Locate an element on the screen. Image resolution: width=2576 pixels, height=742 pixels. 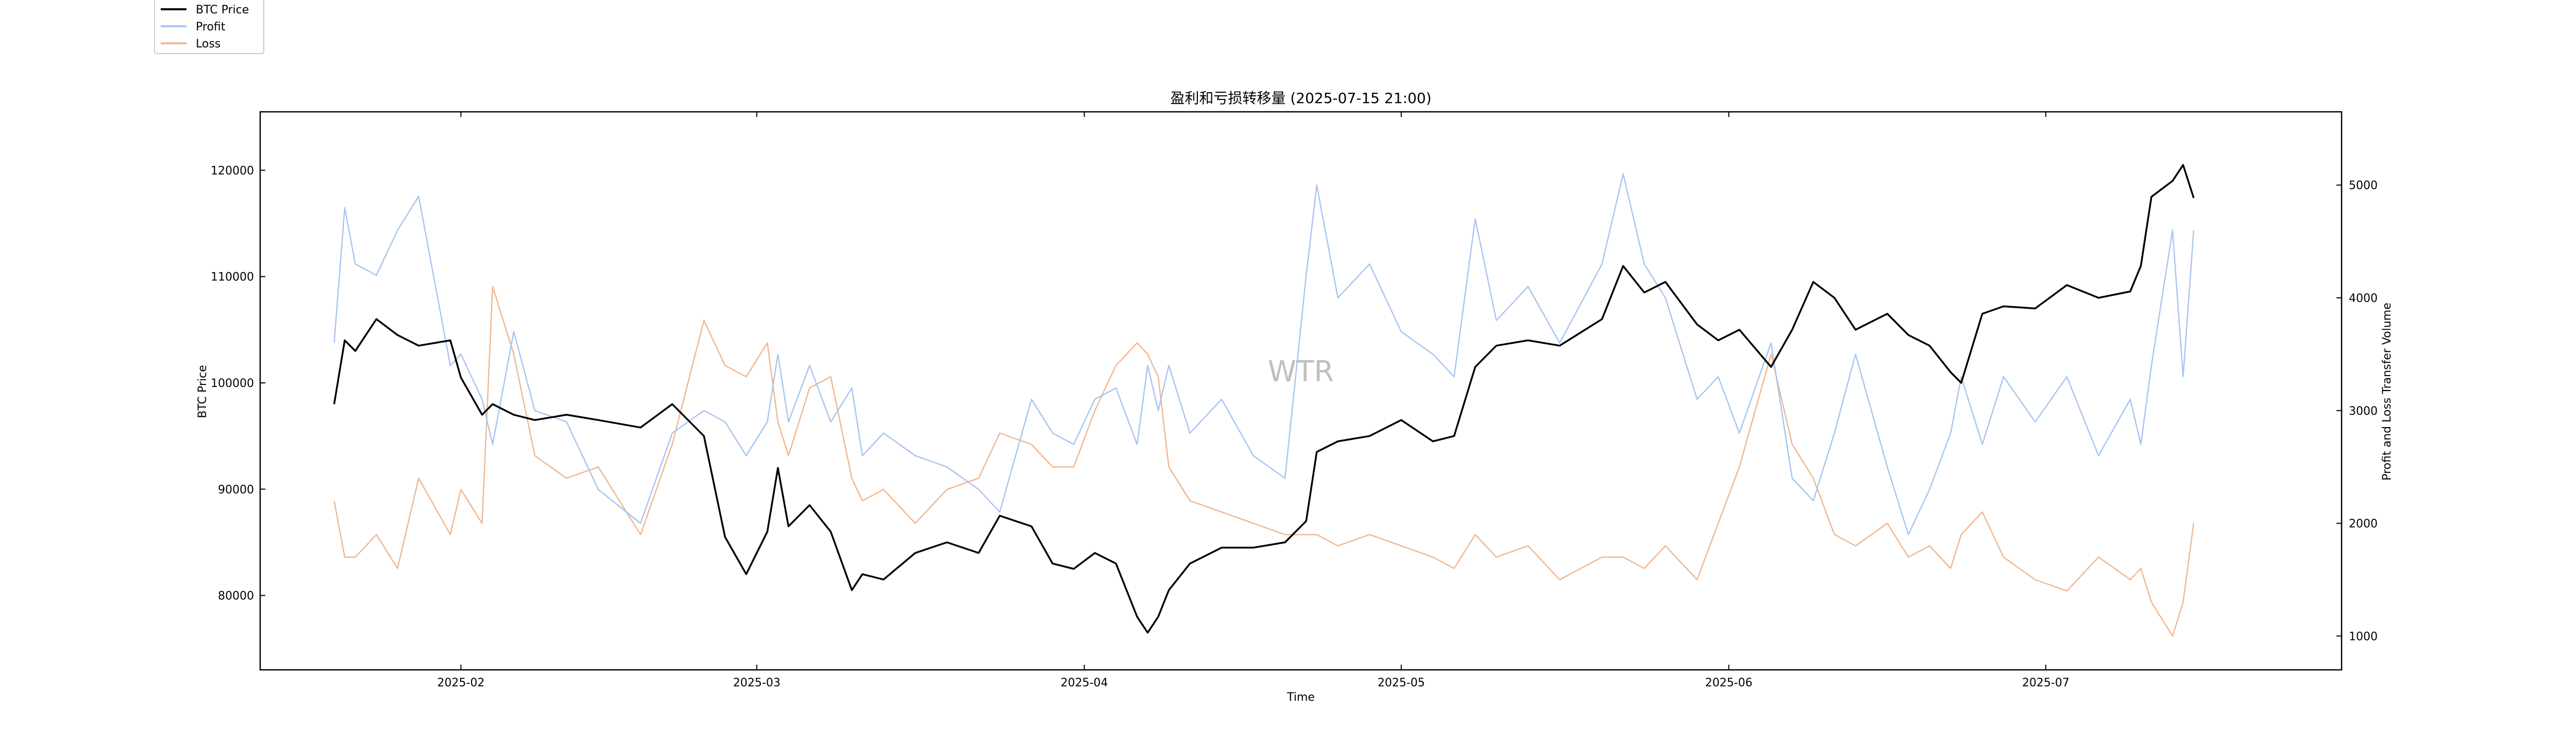
chart-title: 盈利和亏损转移量 (2025-07-15 21:00) is located at coordinates (1300, 98).